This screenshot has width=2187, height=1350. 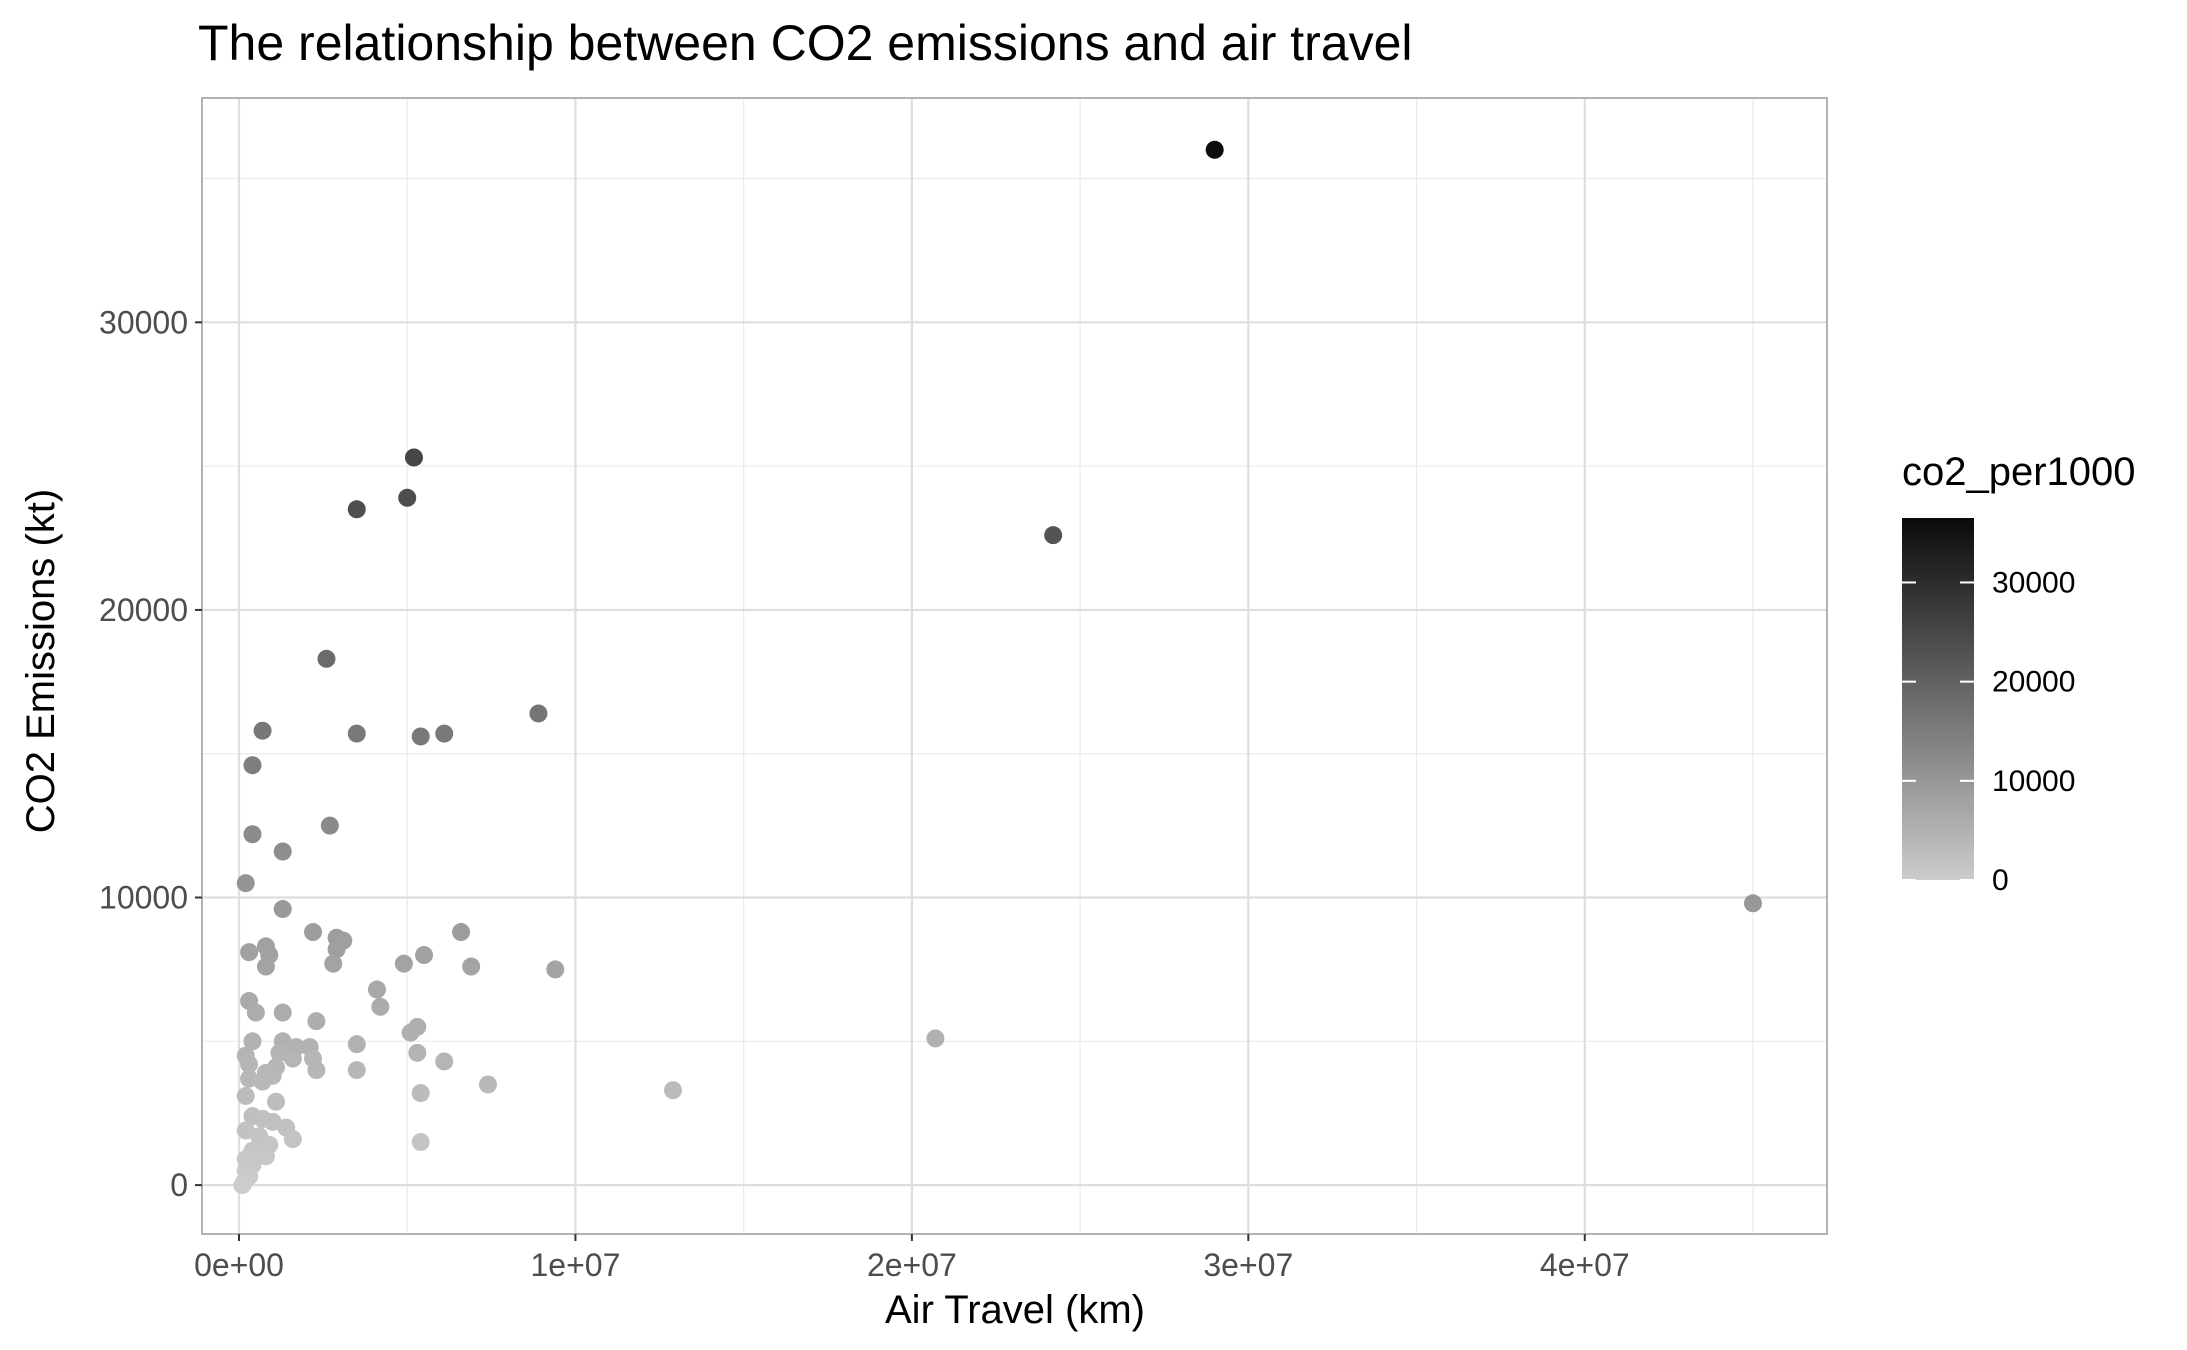 I want to click on legend-break-label: 30000, so click(x=2033, y=582).